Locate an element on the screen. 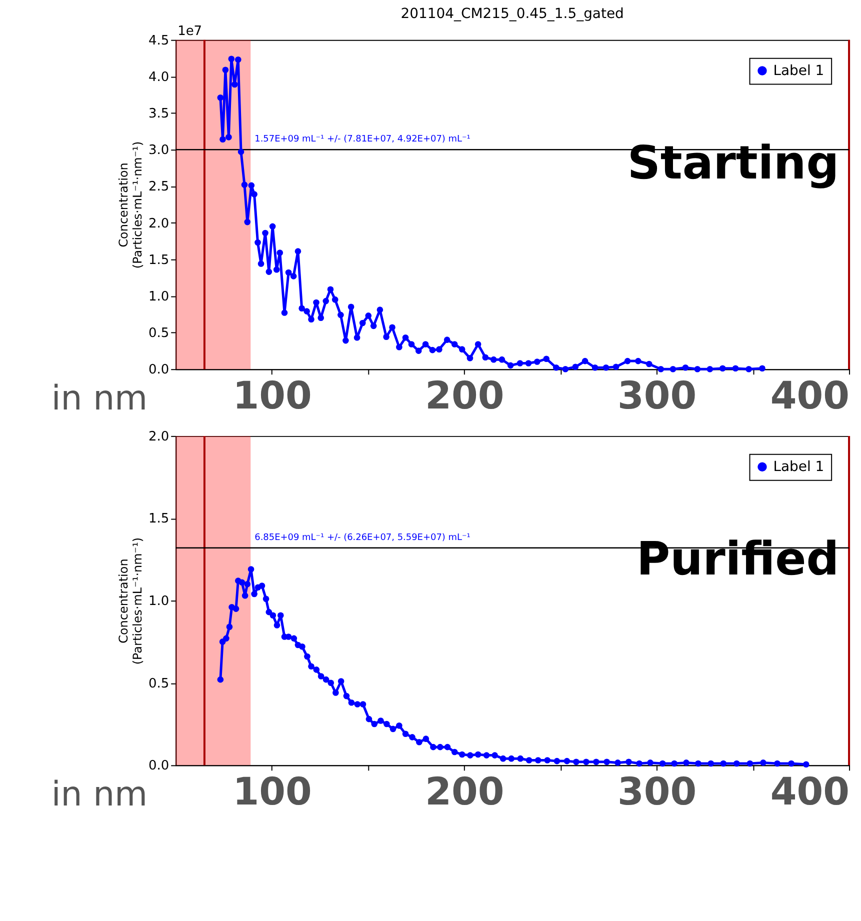 The image size is (861, 921). annotation: Starting is located at coordinates (733, 163).